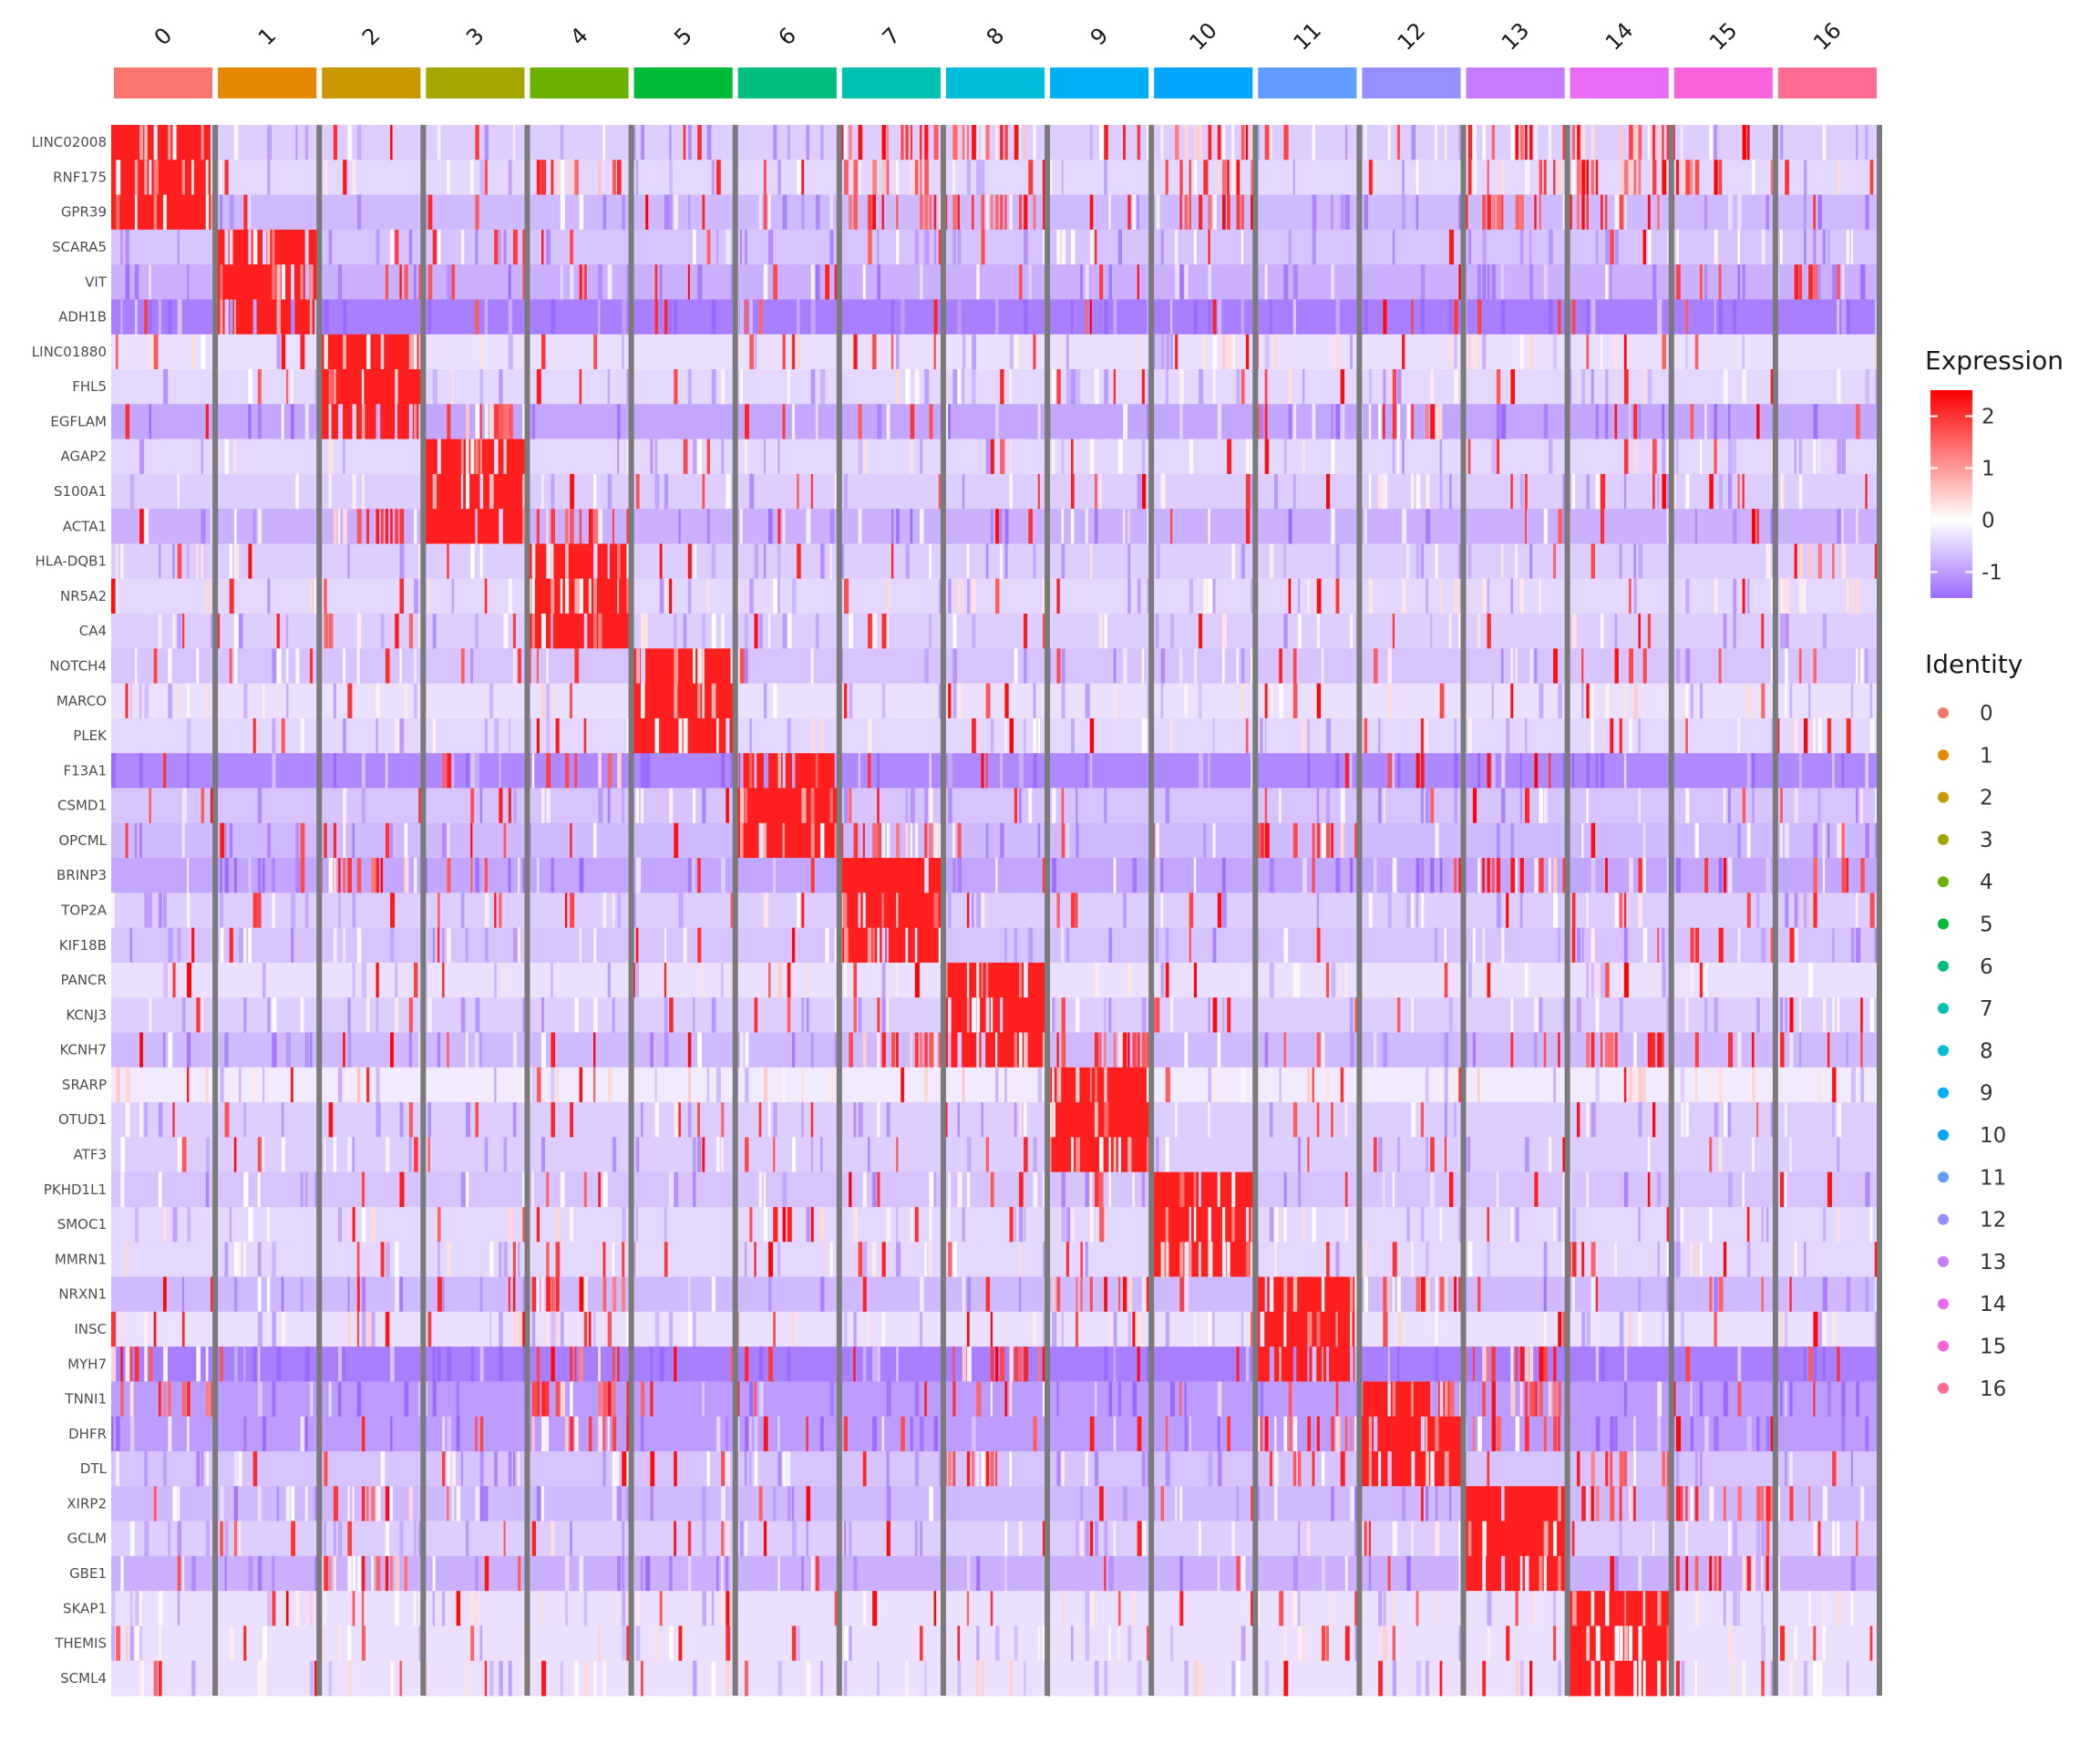 Image resolution: width=2100 pixels, height=1754 pixels. I want to click on gene-label-RNF175: RNF175, so click(80, 177).